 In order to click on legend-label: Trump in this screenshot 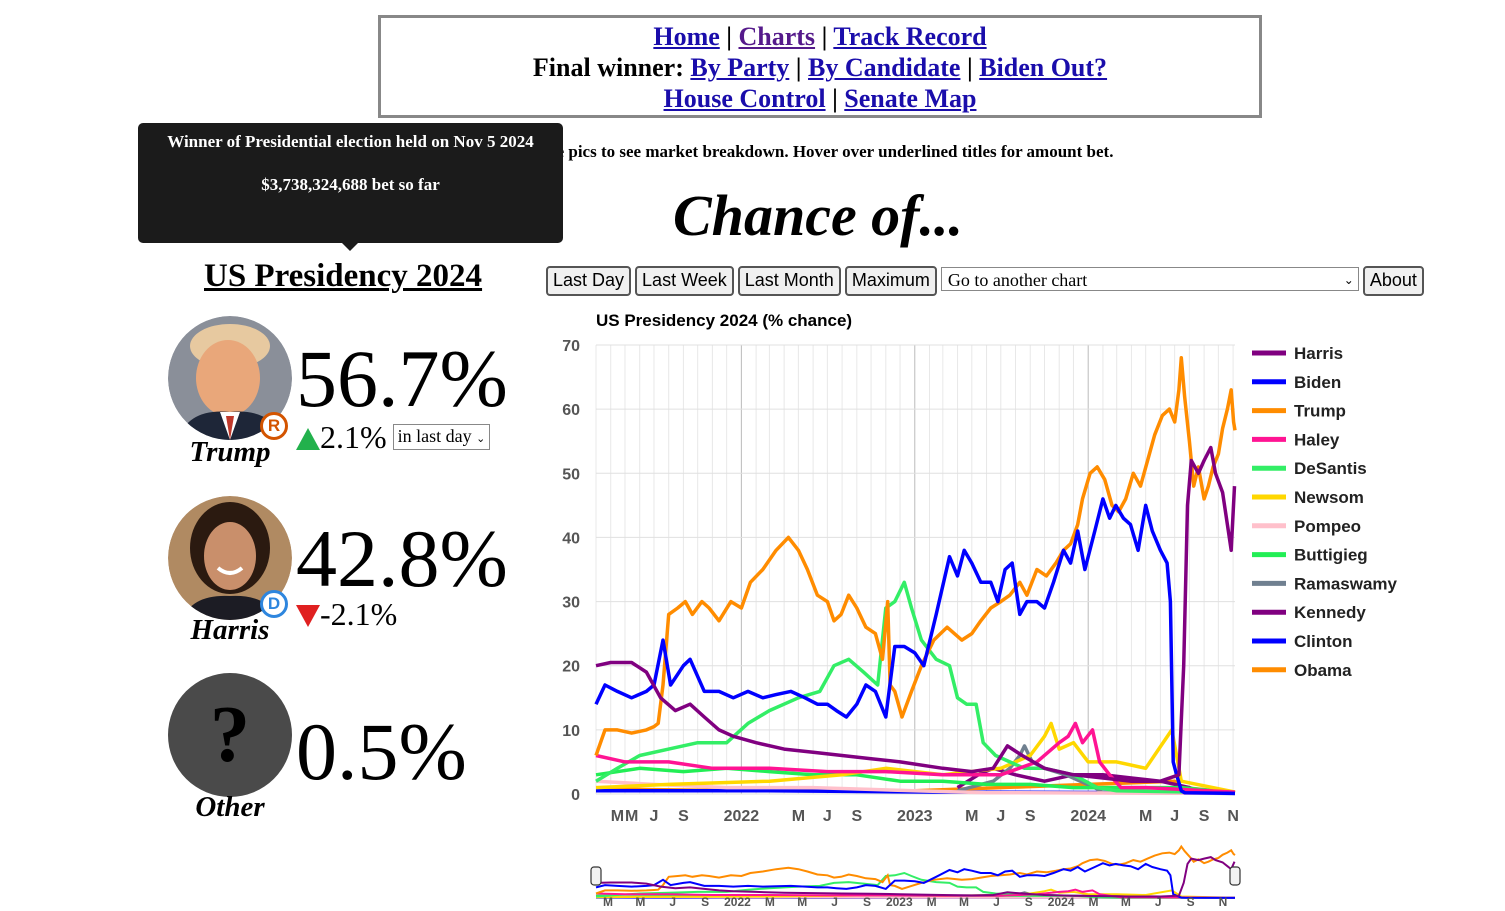, I will do `click(1320, 411)`.